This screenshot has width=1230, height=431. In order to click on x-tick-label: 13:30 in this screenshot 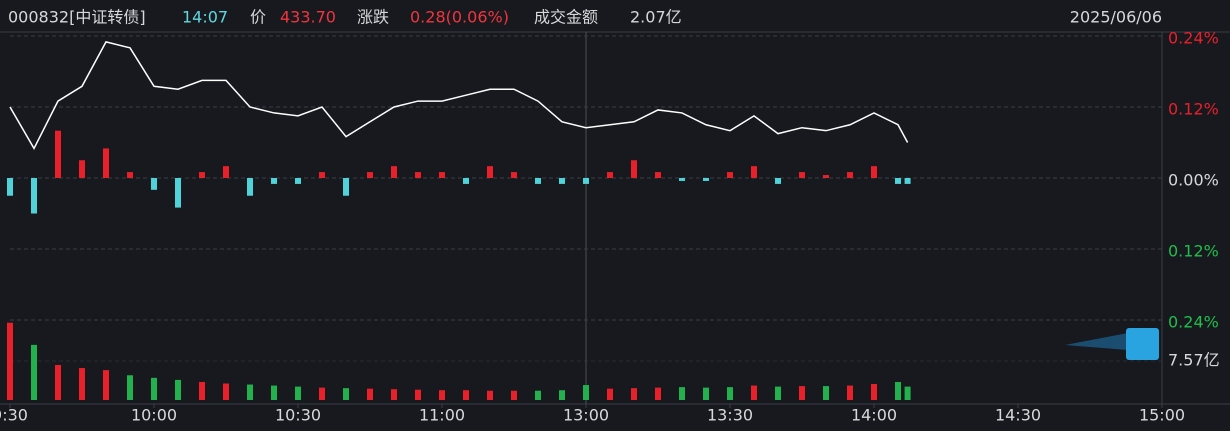, I will do `click(730, 415)`.